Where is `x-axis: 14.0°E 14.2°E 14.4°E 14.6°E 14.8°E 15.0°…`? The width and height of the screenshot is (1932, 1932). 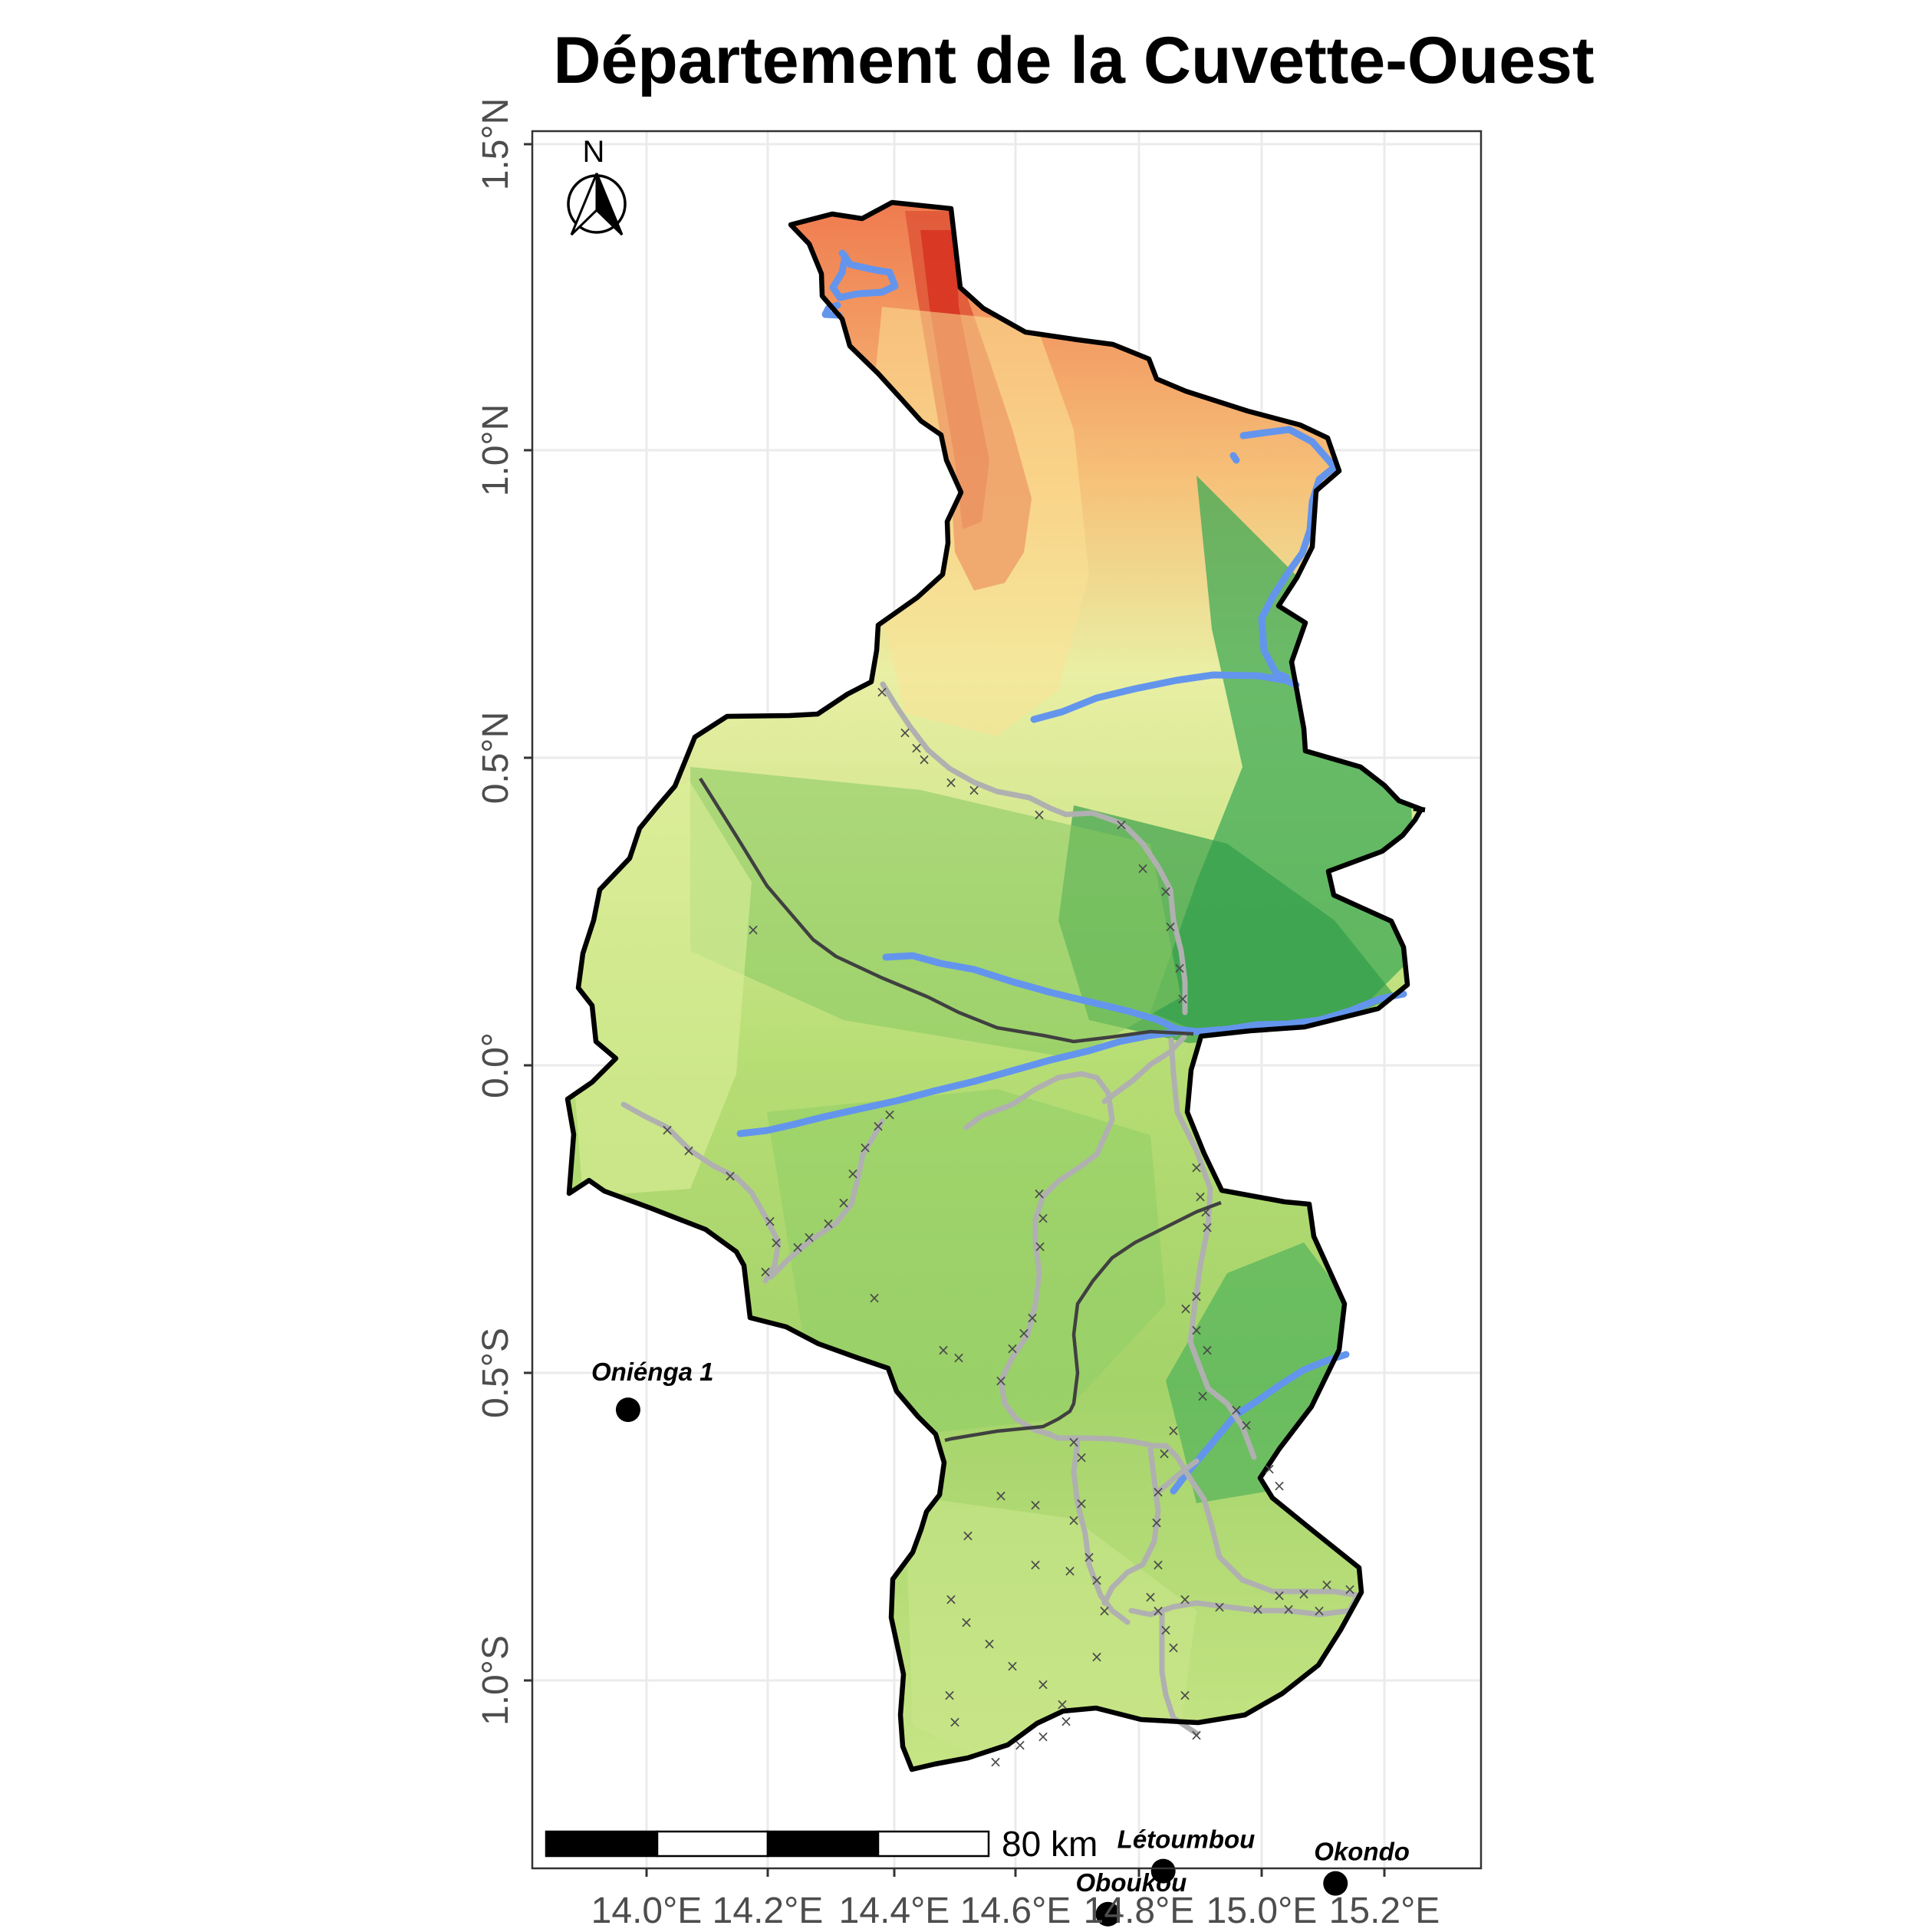
x-axis: 14.0°E 14.2°E 14.4°E 14.6°E 14.8°E 15.0°… is located at coordinates (1015, 1899).